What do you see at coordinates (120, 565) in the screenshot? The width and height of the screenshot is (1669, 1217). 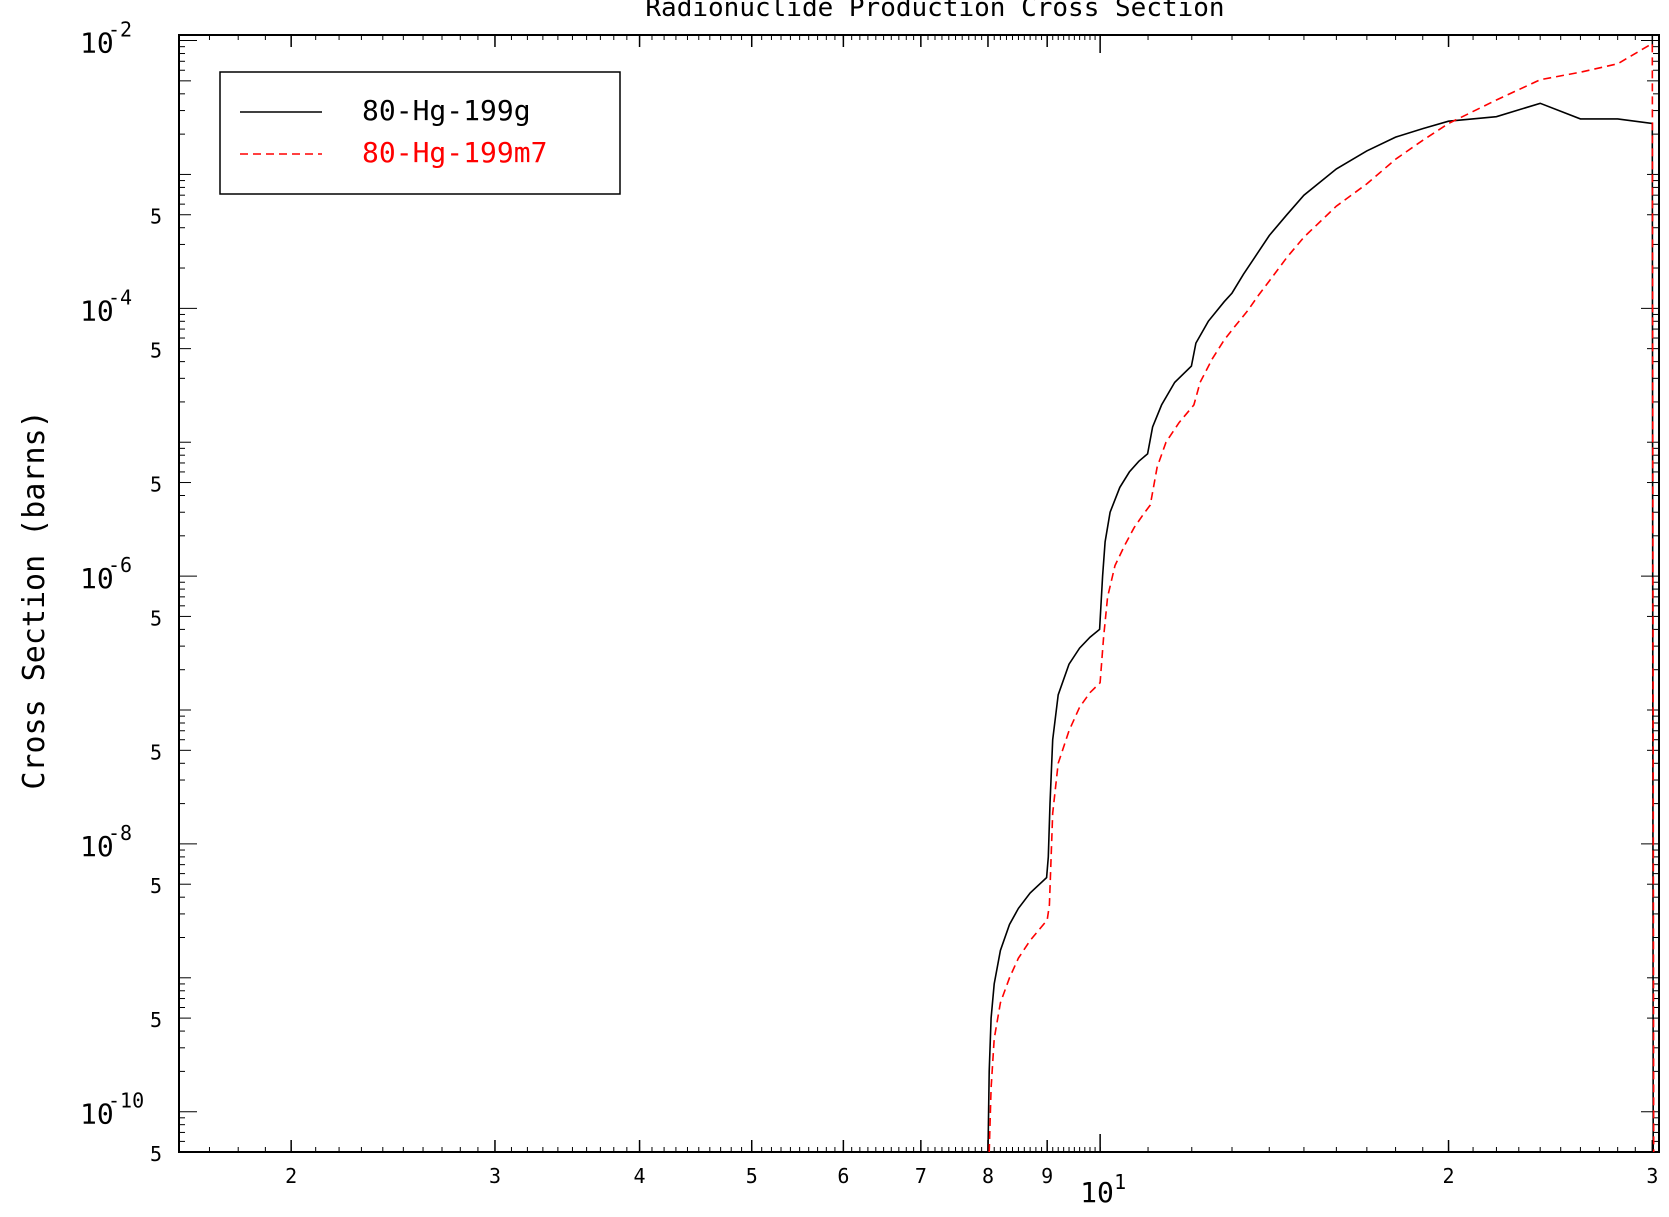 I see `y-tick-exponent: -6` at bounding box center [120, 565].